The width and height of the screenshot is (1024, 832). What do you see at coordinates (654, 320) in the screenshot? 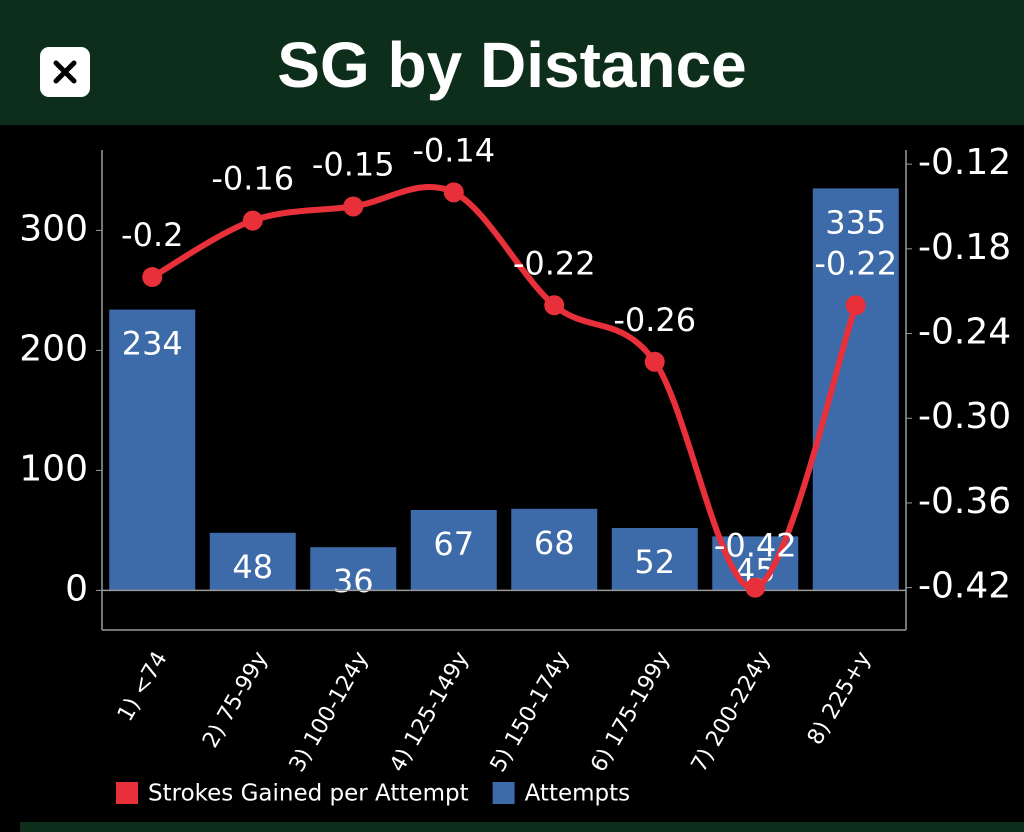
I see `line-value-label: -0.26` at bounding box center [654, 320].